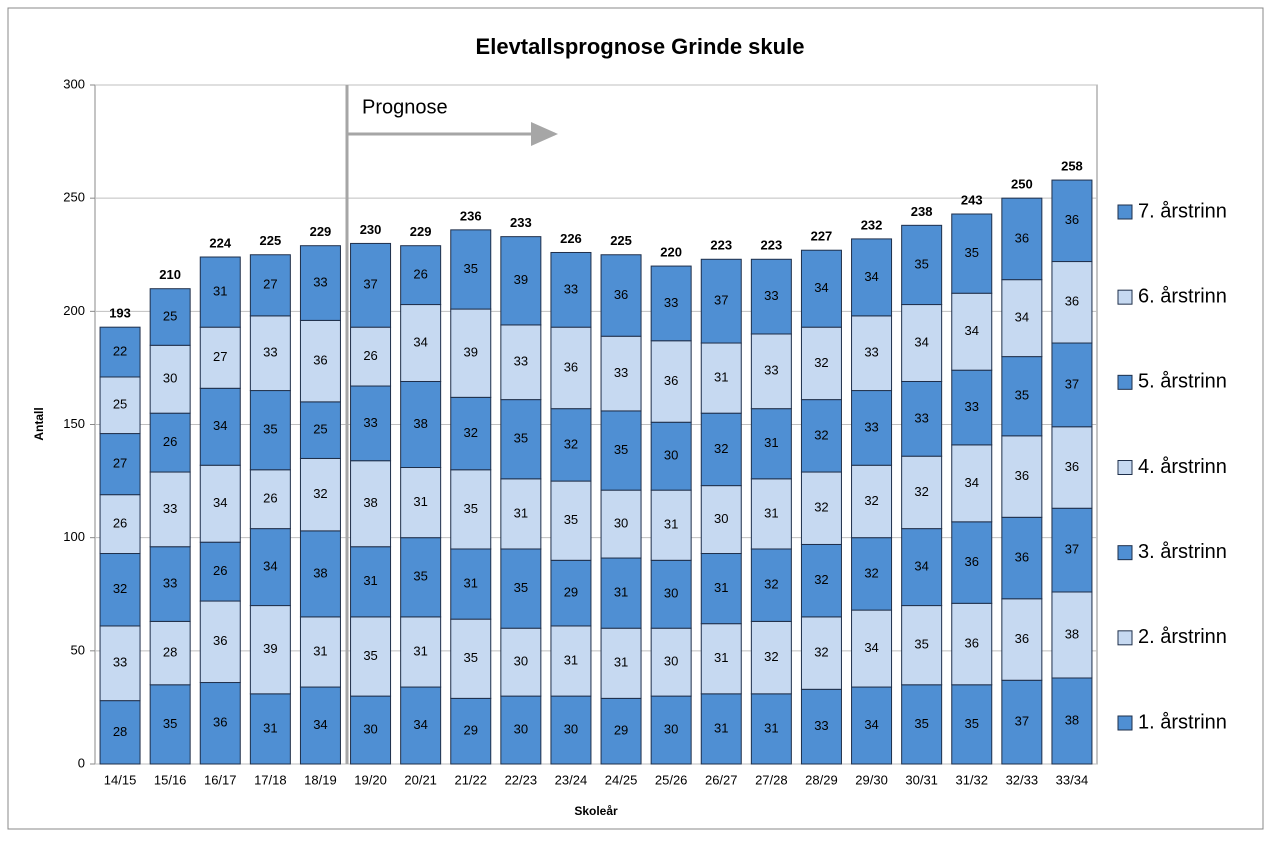 The height and width of the screenshot is (842, 1271). Describe the element at coordinates (120, 404) in the screenshot. I see `data-label: 25` at that location.